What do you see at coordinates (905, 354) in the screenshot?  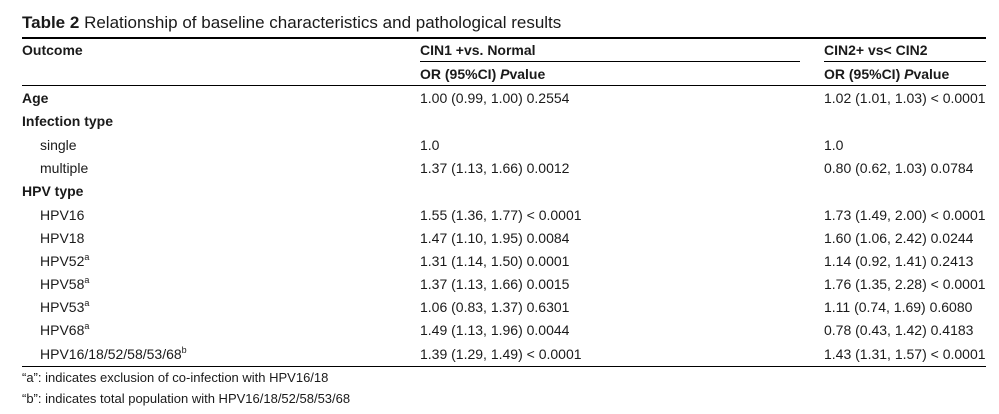 I see `row-col2: 1.43 (1.31, 1.57) < 0.0001` at bounding box center [905, 354].